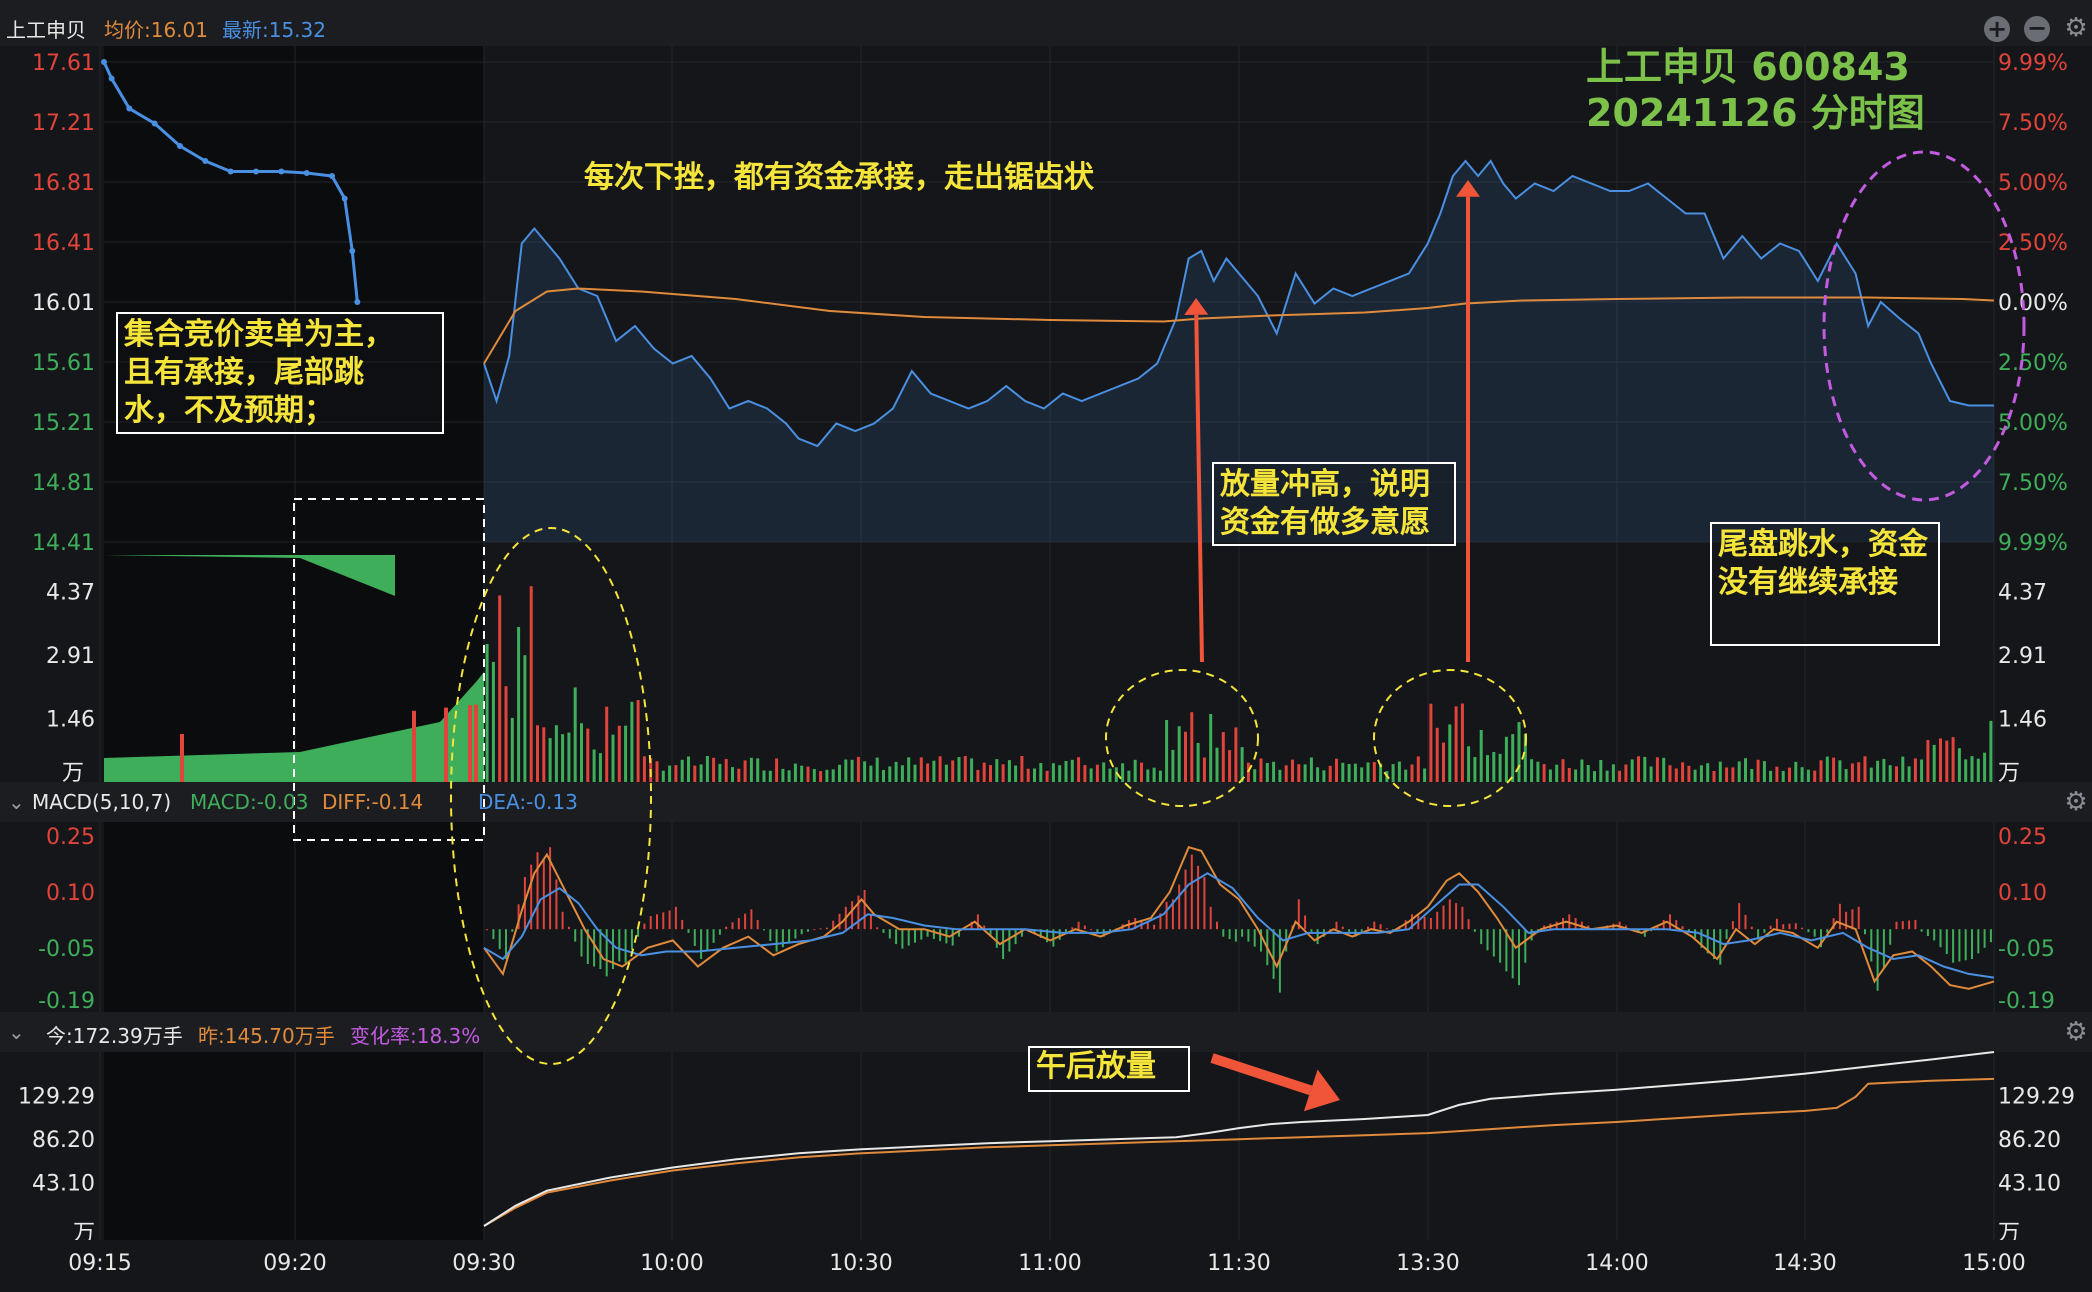  Describe the element at coordinates (2022, 837) in the screenshot. I see `macd-tick-label-right: 0.25` at that location.